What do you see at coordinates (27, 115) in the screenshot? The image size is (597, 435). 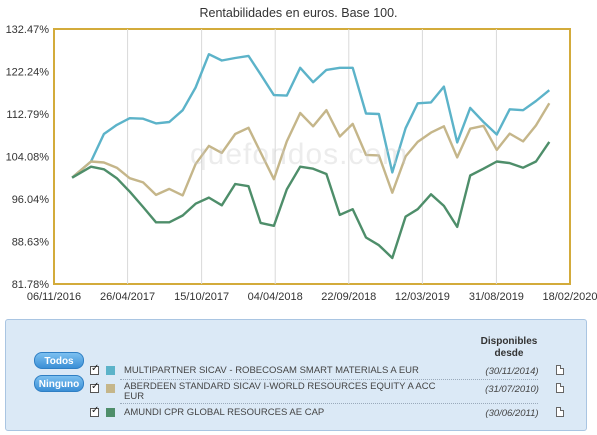 I see `y-tick-label: 112.79%` at bounding box center [27, 115].